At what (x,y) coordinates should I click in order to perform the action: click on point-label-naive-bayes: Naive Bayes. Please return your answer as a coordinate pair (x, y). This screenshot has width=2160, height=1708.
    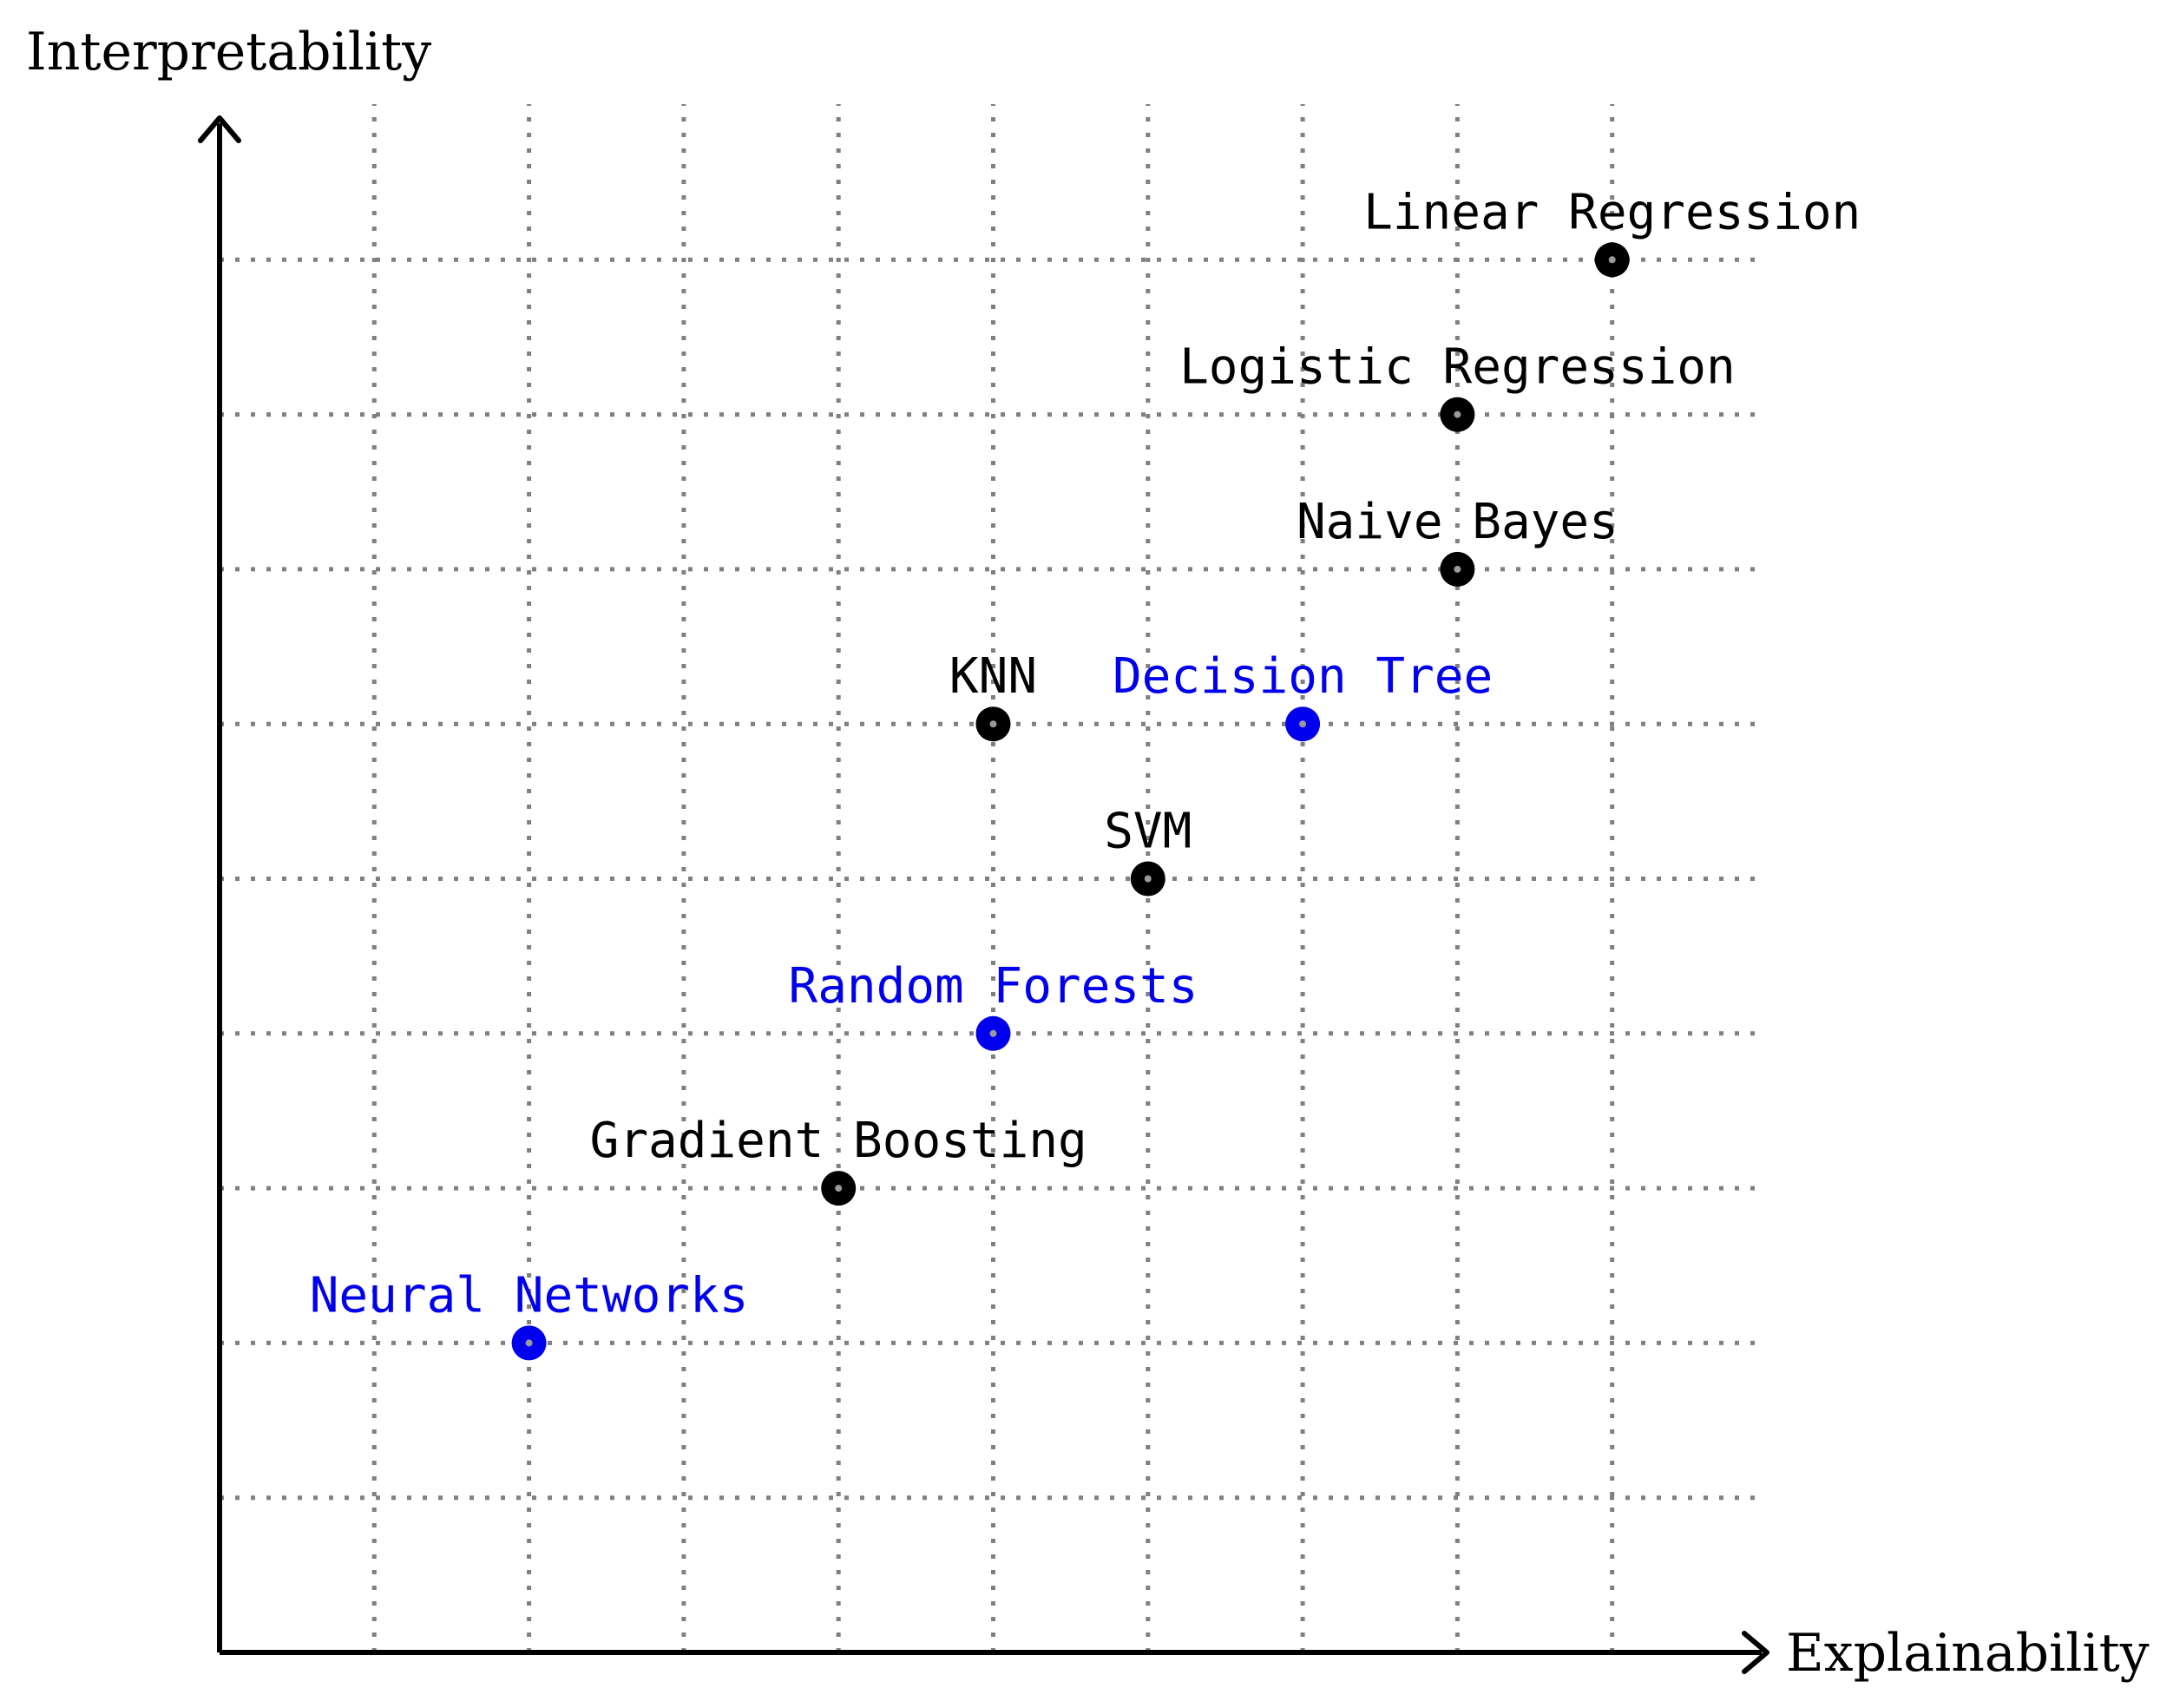
    Looking at the image, I should click on (1457, 522).